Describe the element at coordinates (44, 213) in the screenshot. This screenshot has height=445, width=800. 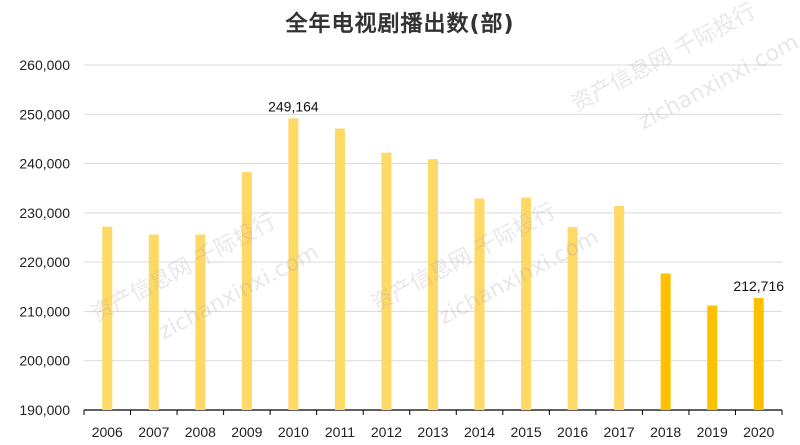
I see `y-tick-label: 230,000` at that location.